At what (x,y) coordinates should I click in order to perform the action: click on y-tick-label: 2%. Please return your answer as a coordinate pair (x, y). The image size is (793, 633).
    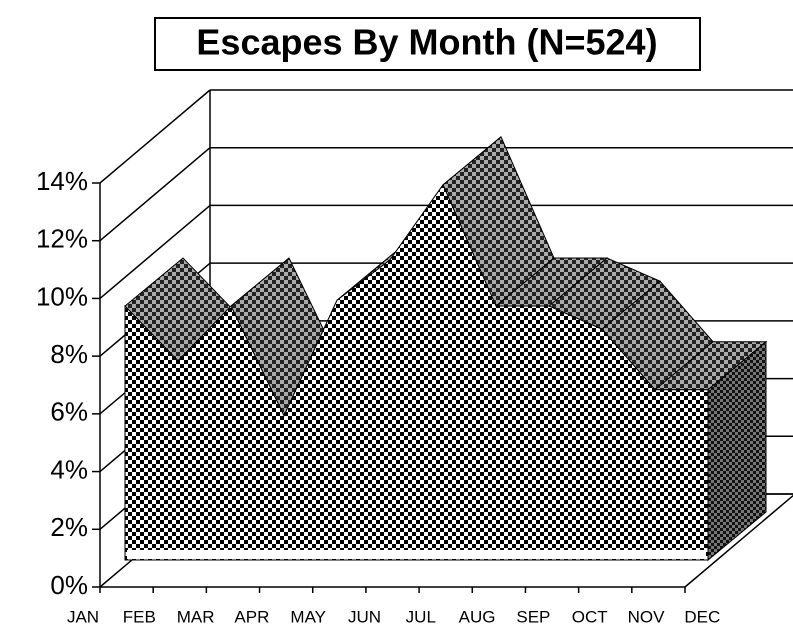
    Looking at the image, I should click on (69, 527).